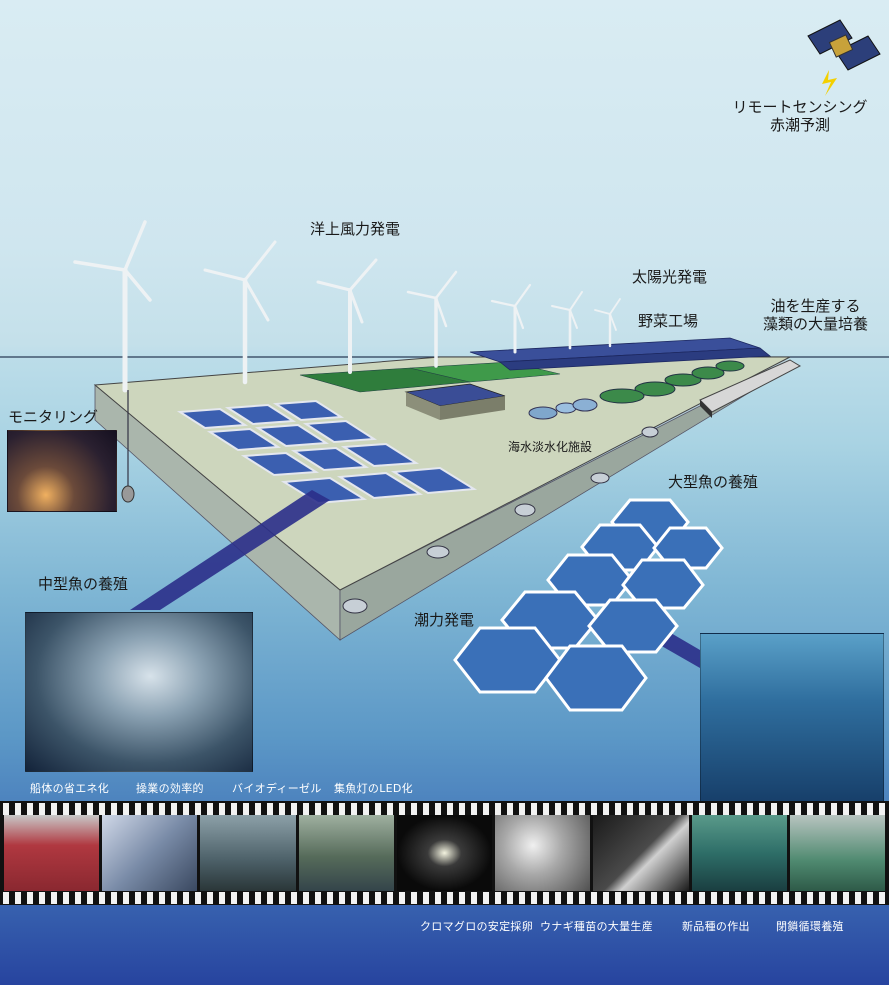 This screenshot has height=985, width=889. Describe the element at coordinates (70, 788) in the screenshot. I see `caption-hull-energy: 船体の省エネ化` at that location.